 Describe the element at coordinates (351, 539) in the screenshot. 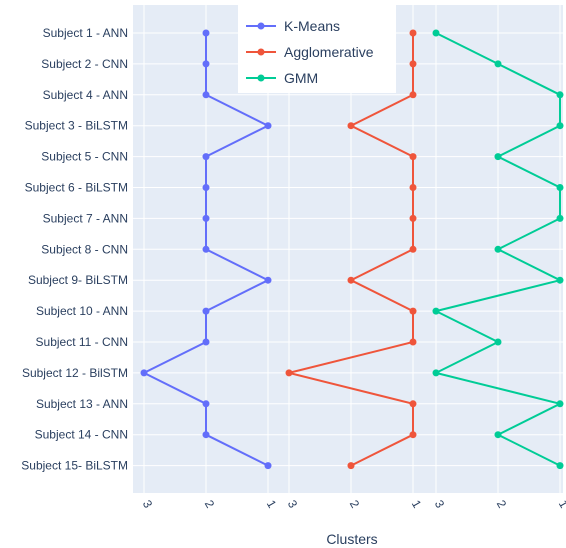

I see `x-axis-title: Clusters` at that location.